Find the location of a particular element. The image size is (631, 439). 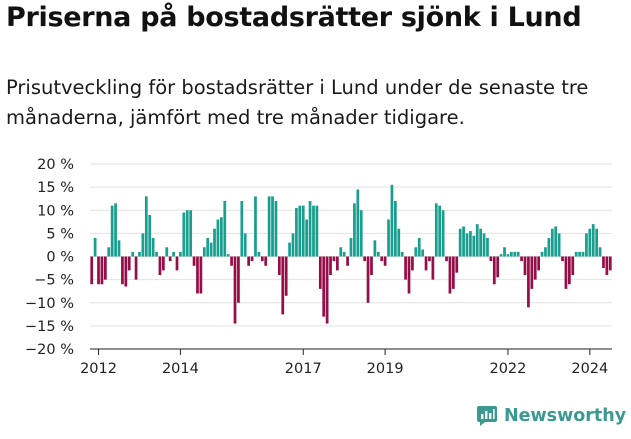

y-tick-label: 20 % is located at coordinates (55, 165).